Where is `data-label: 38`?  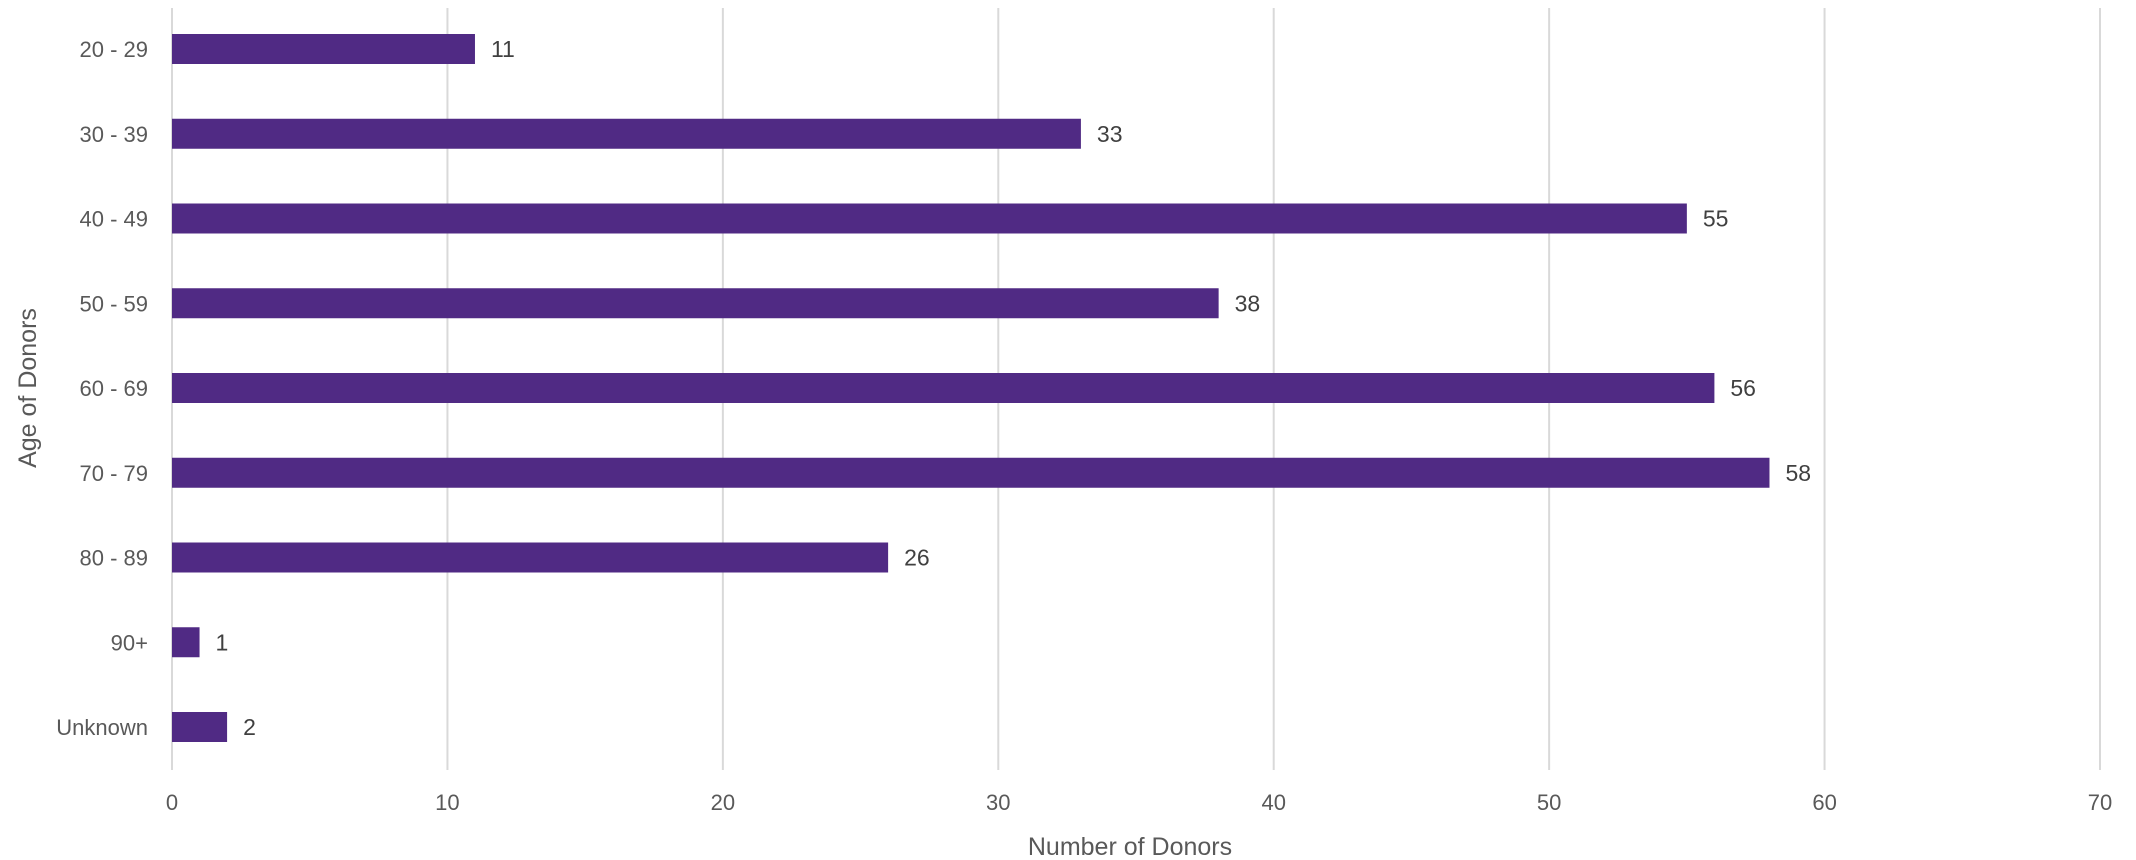
data-label: 38 is located at coordinates (1248, 303).